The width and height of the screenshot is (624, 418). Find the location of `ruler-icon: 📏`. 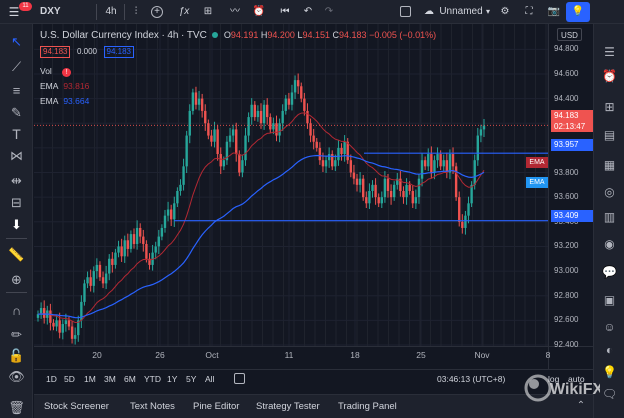

ruler-icon: 📏 is located at coordinates (16, 254).